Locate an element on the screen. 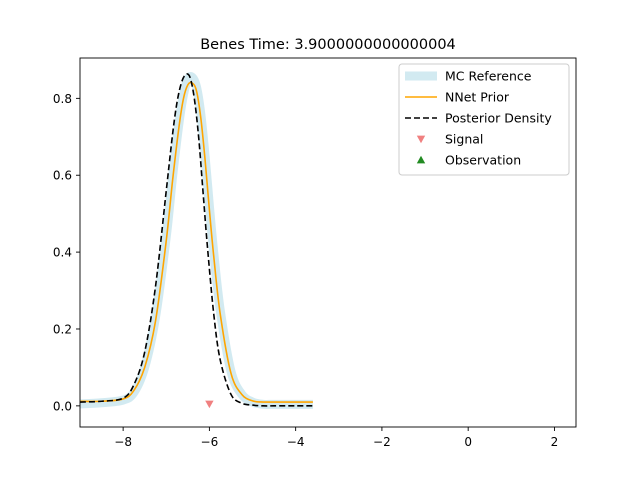  legend-label-posterior-density: Posterior Density is located at coordinates (498, 118).